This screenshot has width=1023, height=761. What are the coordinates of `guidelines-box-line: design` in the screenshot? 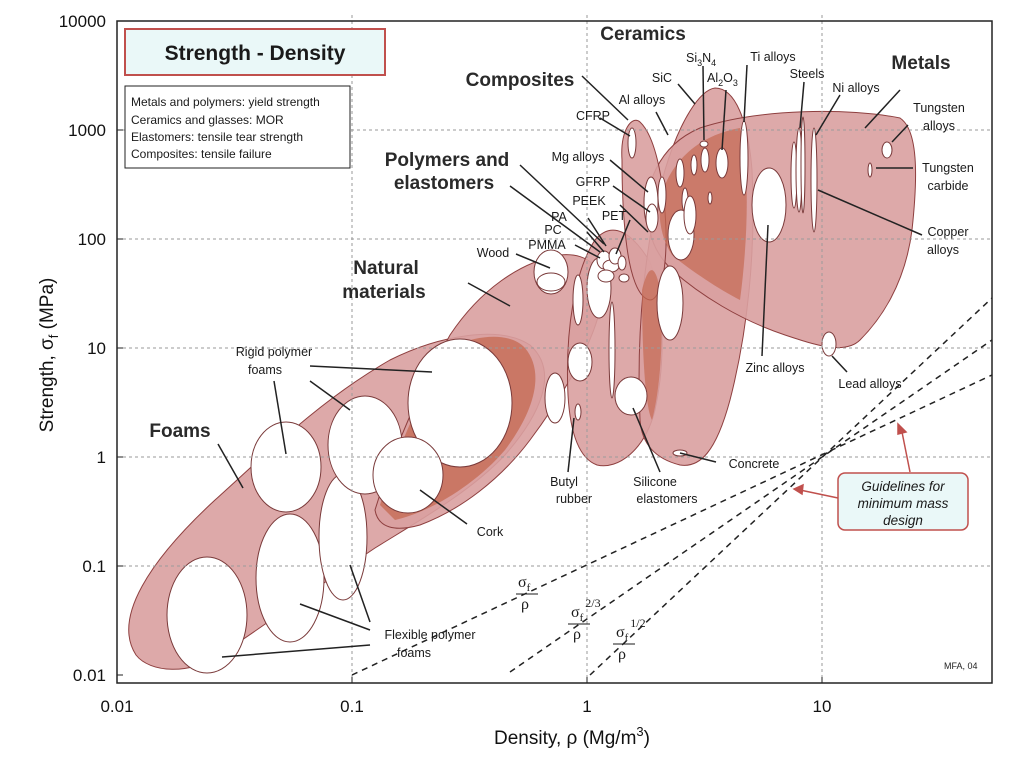 It's located at (903, 520).